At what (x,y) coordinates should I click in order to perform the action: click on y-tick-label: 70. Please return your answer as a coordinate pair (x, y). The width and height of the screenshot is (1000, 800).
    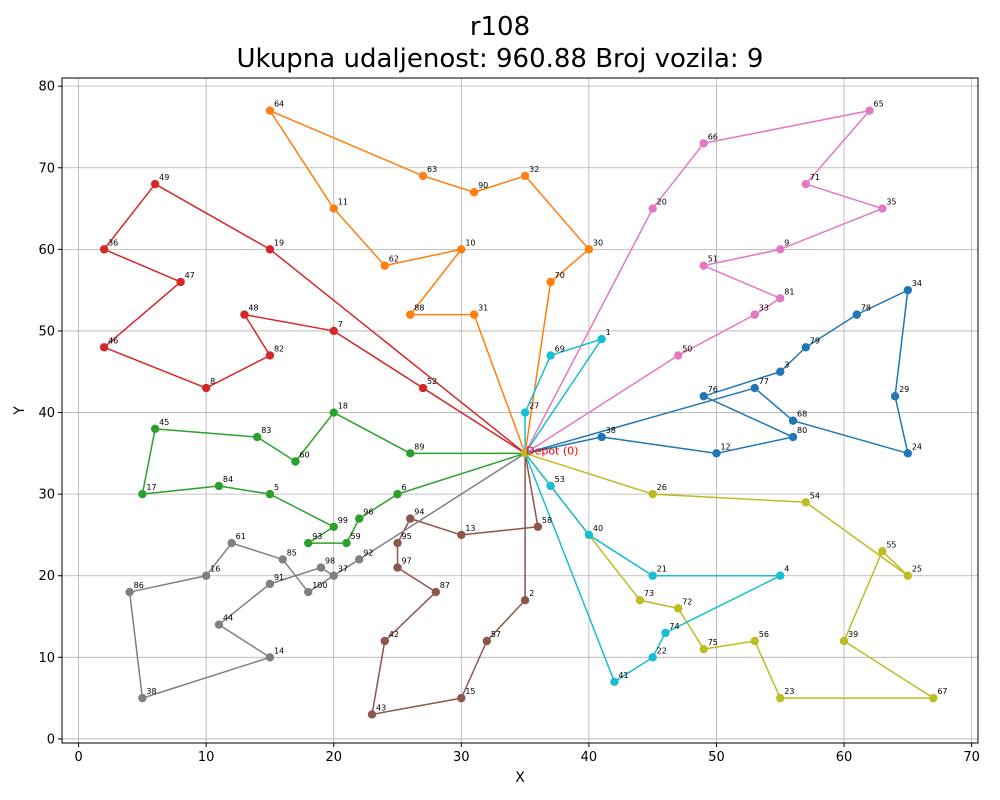
    Looking at the image, I should click on (46, 168).